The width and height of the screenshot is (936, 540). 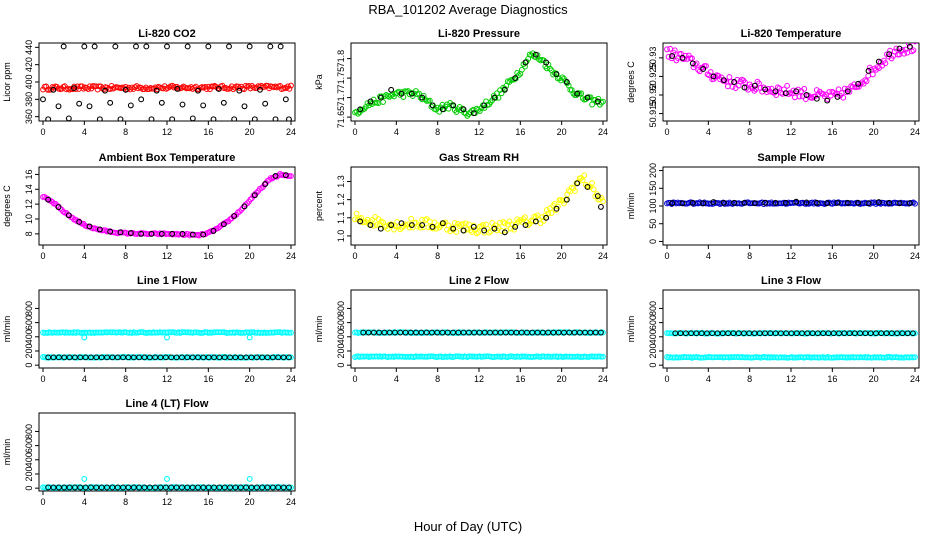 What do you see at coordinates (167, 205) in the screenshot?
I see `series-box-temp-hourly` at bounding box center [167, 205].